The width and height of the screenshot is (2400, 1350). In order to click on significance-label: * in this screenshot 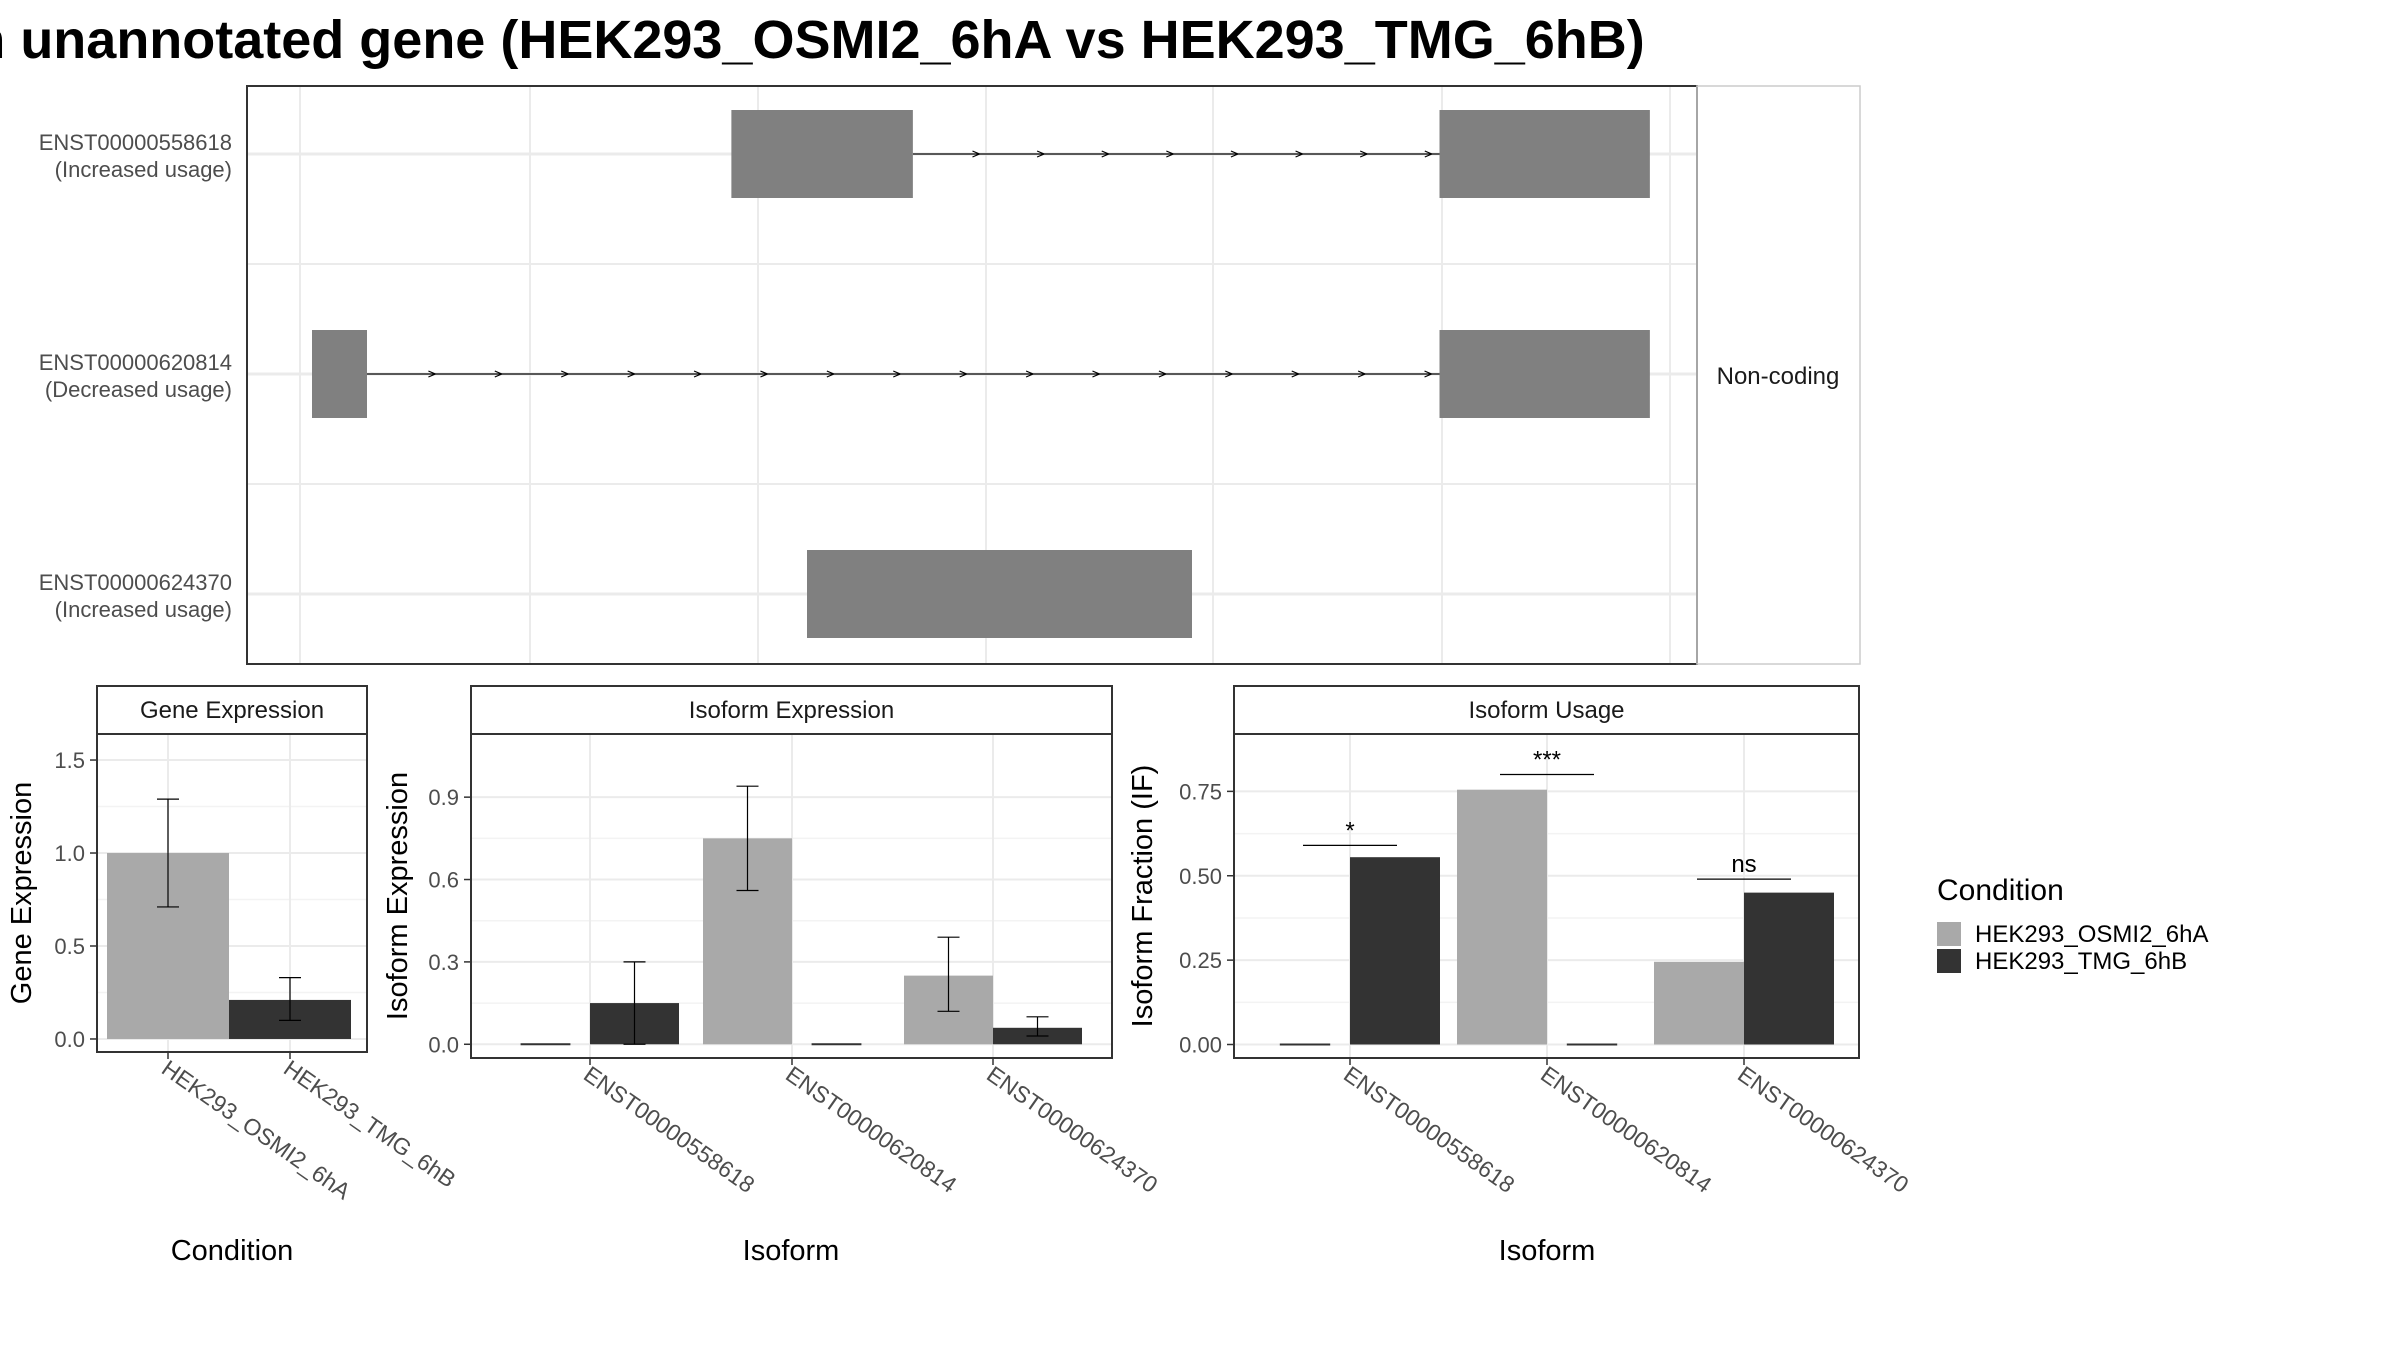, I will do `click(1349, 830)`.